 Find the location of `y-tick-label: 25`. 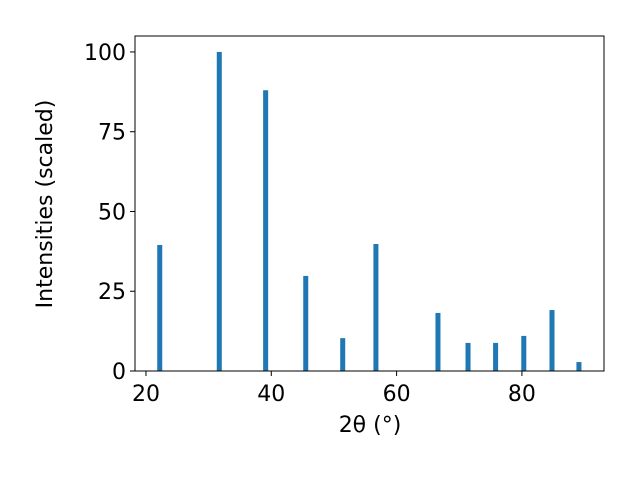

y-tick-label: 25 is located at coordinates (112, 292).